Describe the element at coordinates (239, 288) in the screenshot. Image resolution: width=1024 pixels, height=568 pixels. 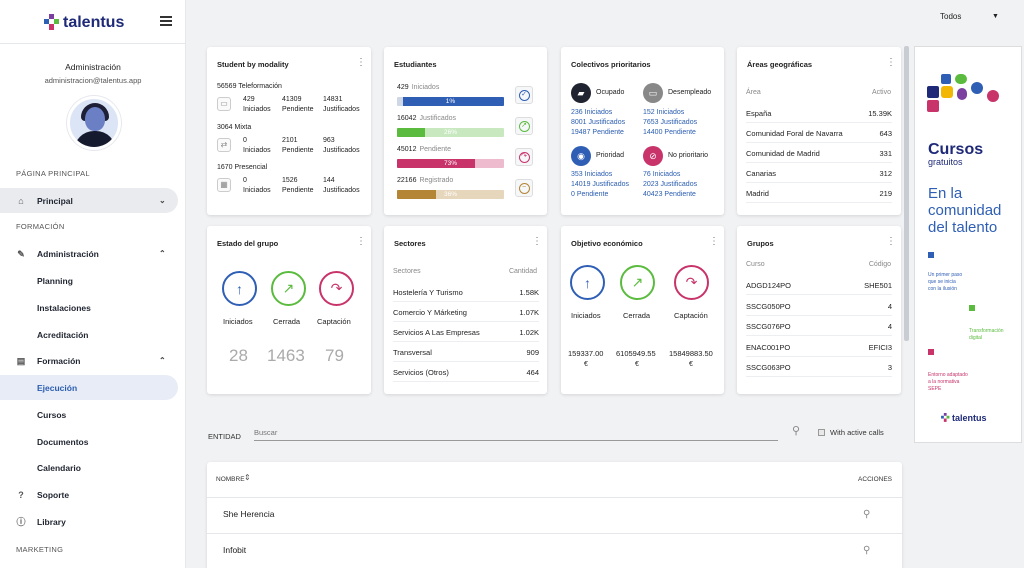
I see `arrow-up-icon: ↑` at that location.